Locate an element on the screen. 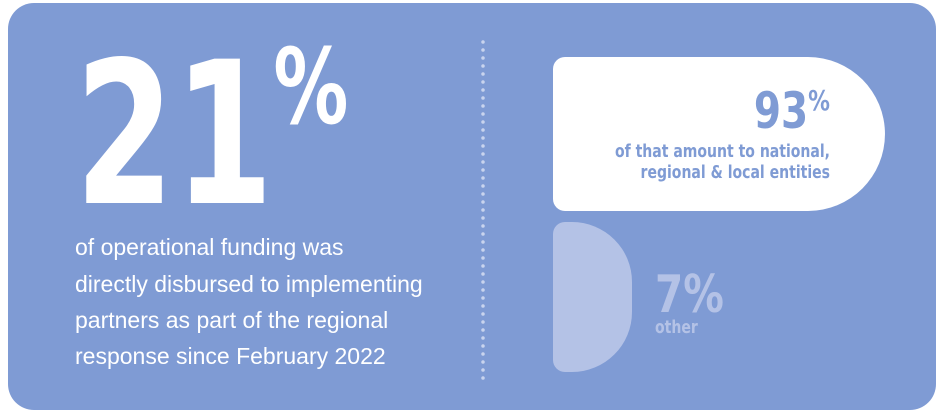  other-share-value: 7% is located at coordinates (689, 294).